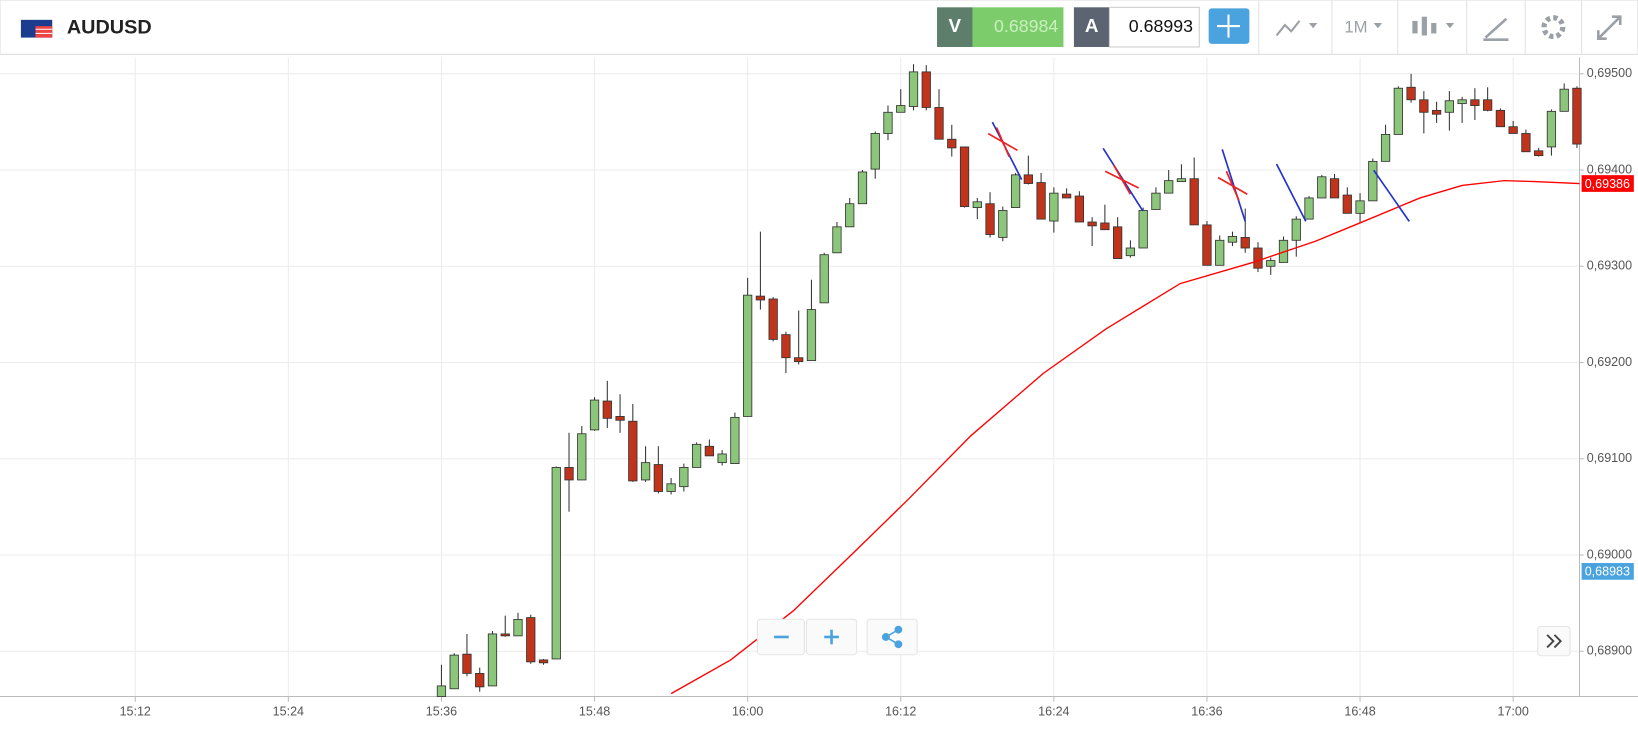 The height and width of the screenshot is (737, 1638). What do you see at coordinates (1496, 29) in the screenshot?
I see `draw-button` at bounding box center [1496, 29].